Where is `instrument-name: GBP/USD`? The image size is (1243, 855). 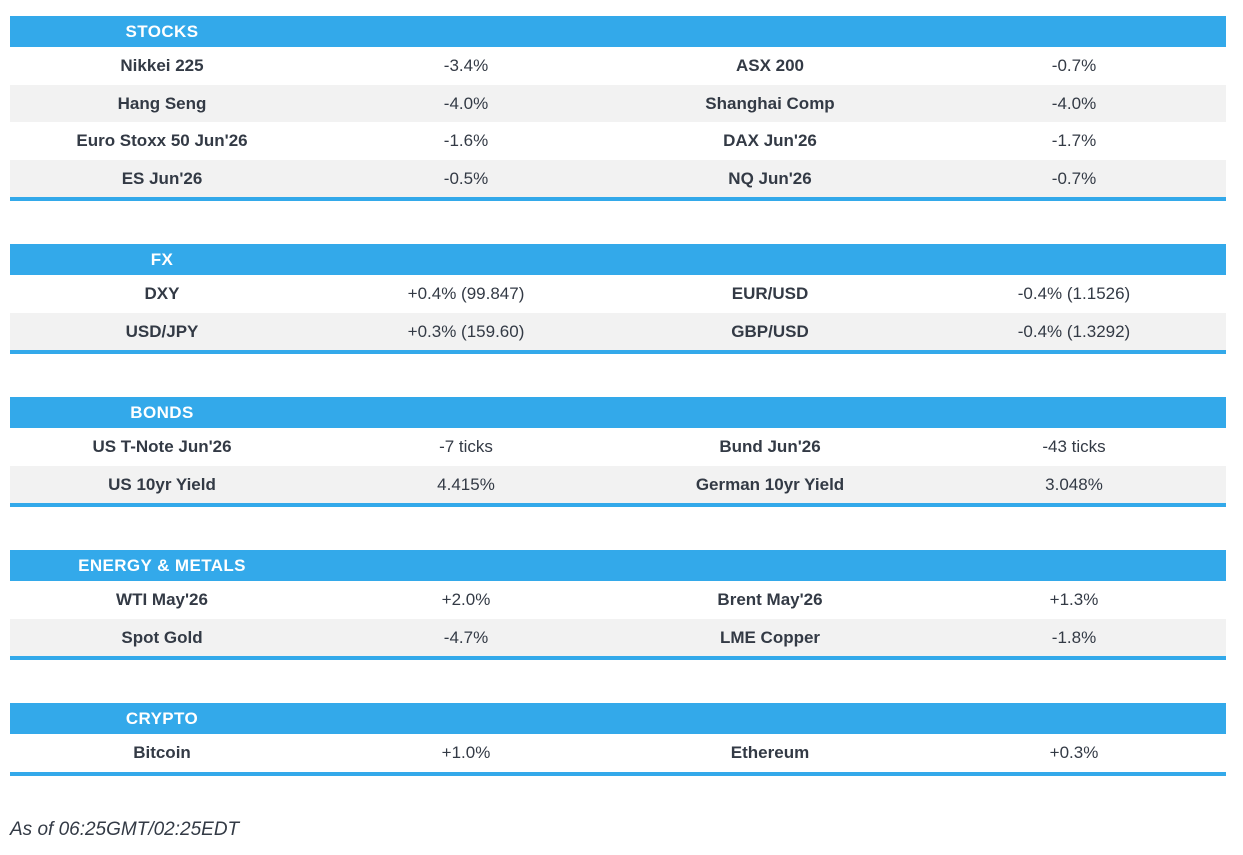
instrument-name: GBP/USD is located at coordinates (770, 331).